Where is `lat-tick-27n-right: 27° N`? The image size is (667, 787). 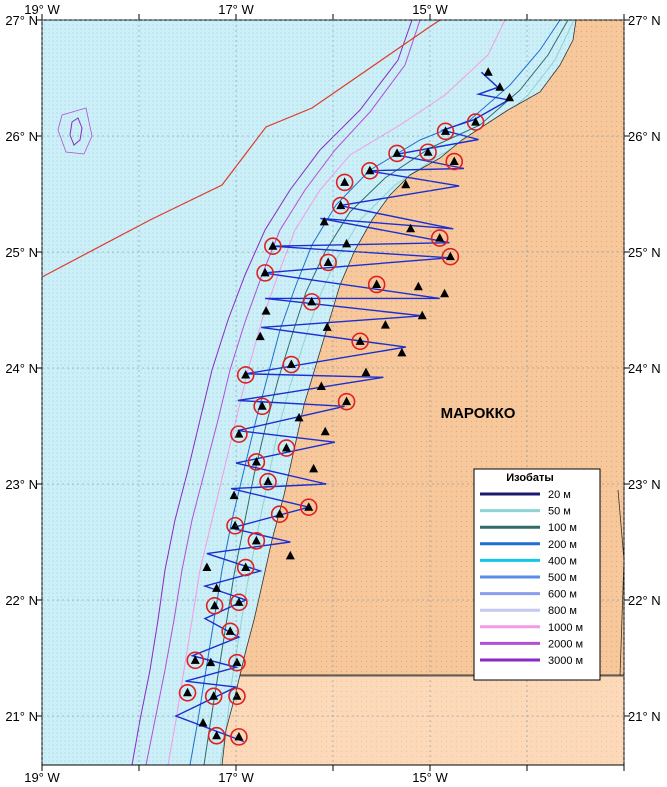 lat-tick-27n-right: 27° N is located at coordinates (644, 20).